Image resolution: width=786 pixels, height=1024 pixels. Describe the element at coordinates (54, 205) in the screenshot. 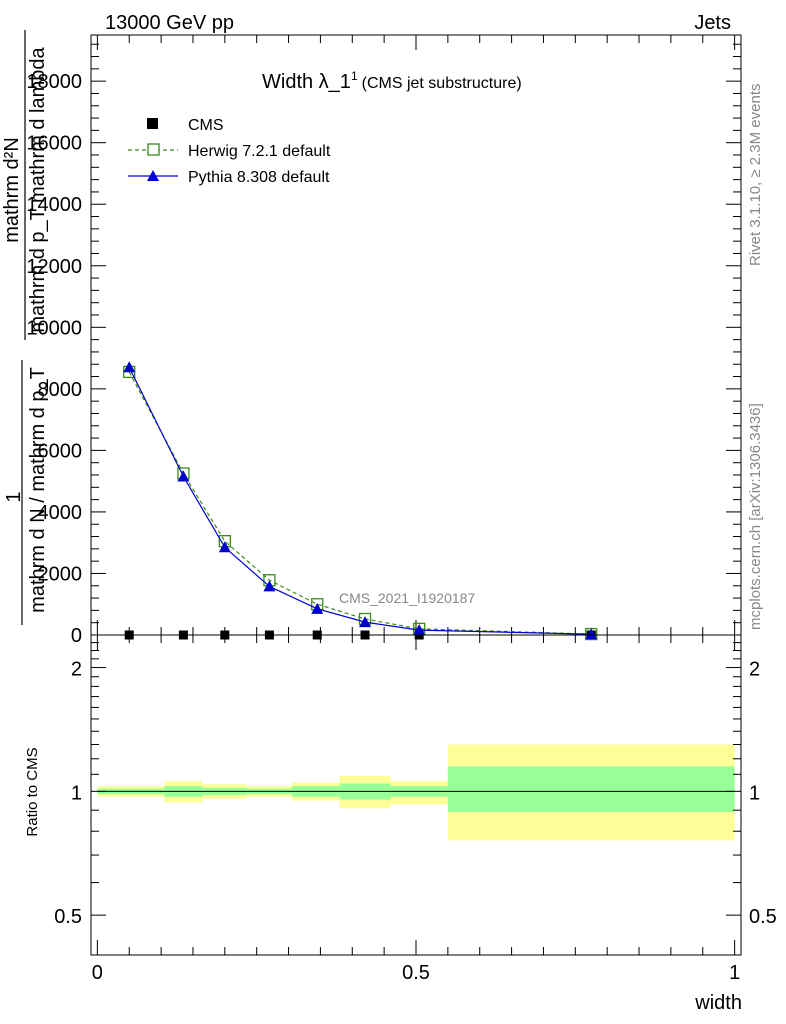

I see `y-tick-label: 14000` at that location.